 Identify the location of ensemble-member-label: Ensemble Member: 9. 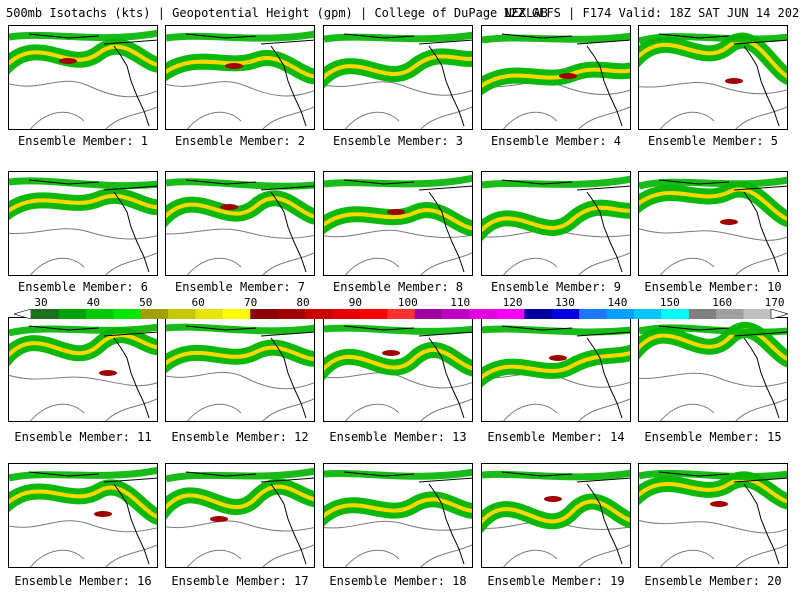
(556, 287).